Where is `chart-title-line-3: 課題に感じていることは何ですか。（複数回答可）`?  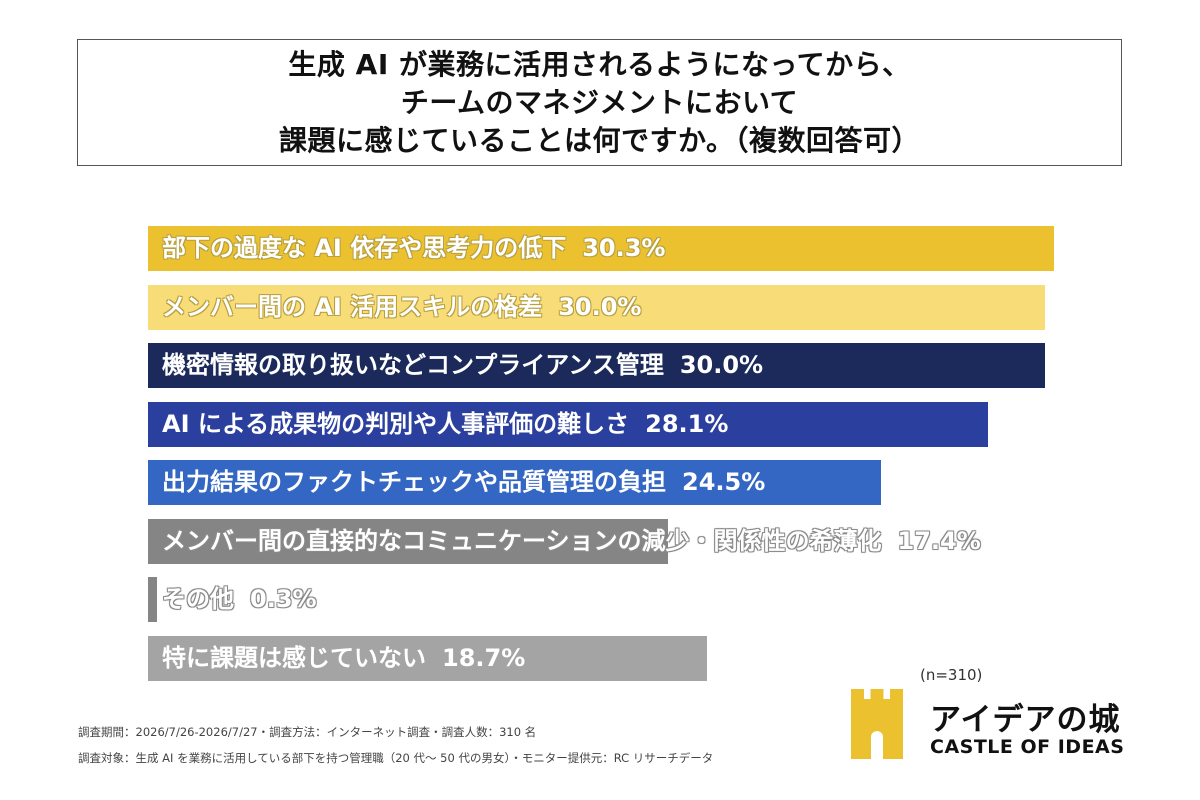 chart-title-line-3: 課題に感じていることは何ですか。（複数回答可） is located at coordinates (599, 140).